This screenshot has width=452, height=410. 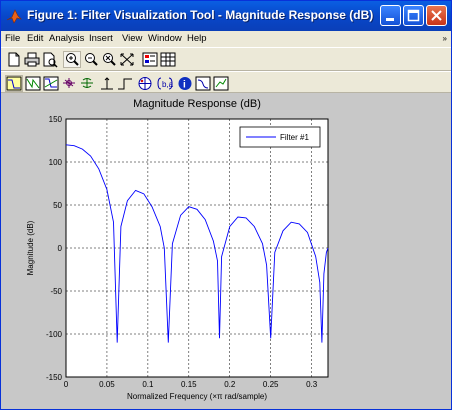 I want to click on coefficients-button: b,a, so click(x=165, y=83).